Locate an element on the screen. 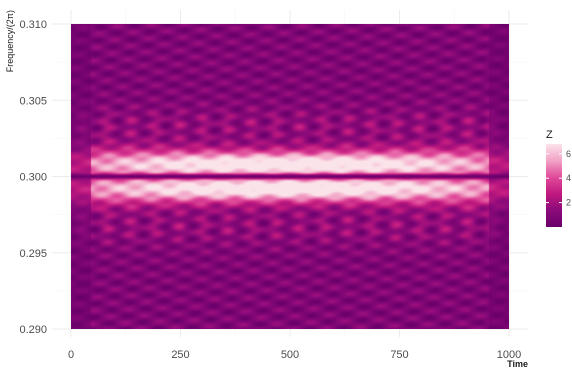  x-tick-label: 750 is located at coordinates (399, 355).